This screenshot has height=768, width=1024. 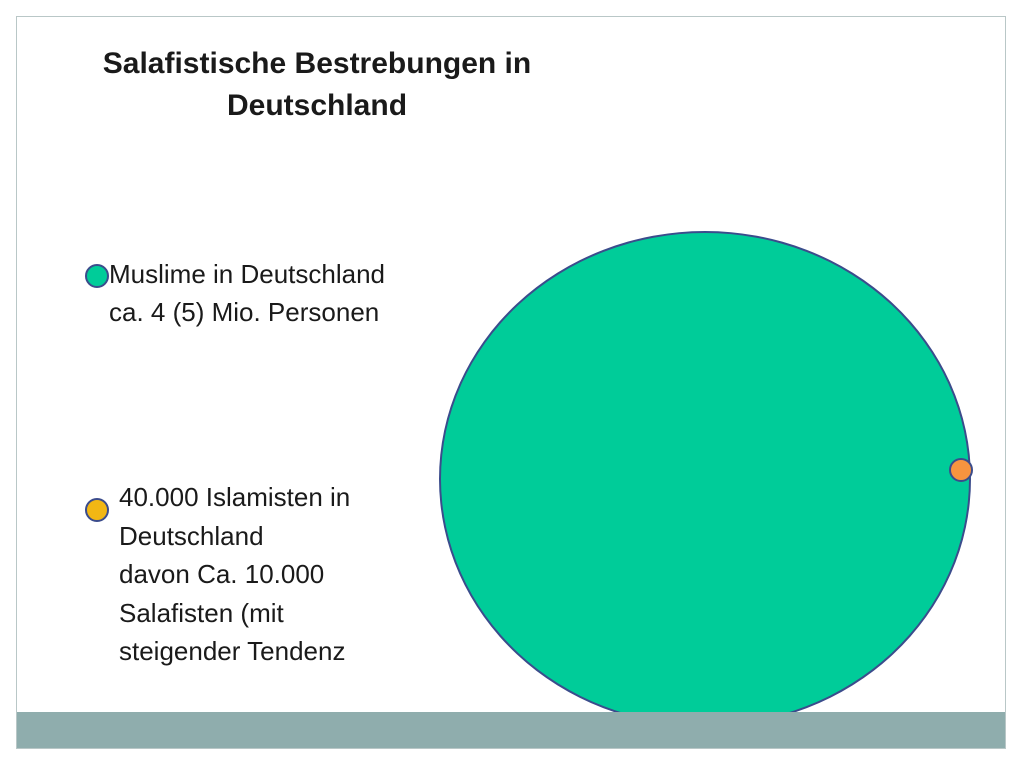 What do you see at coordinates (222, 574) in the screenshot?
I see `islamists-legend-line-3: davon Ca. 10.000` at bounding box center [222, 574].